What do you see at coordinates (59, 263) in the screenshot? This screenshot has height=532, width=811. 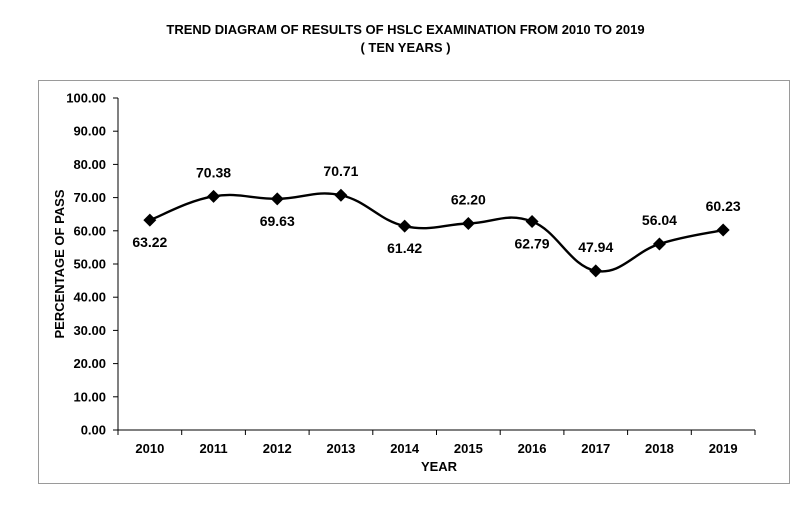 I see `y-axis-label: PERCENTAGE OF PASS` at bounding box center [59, 263].